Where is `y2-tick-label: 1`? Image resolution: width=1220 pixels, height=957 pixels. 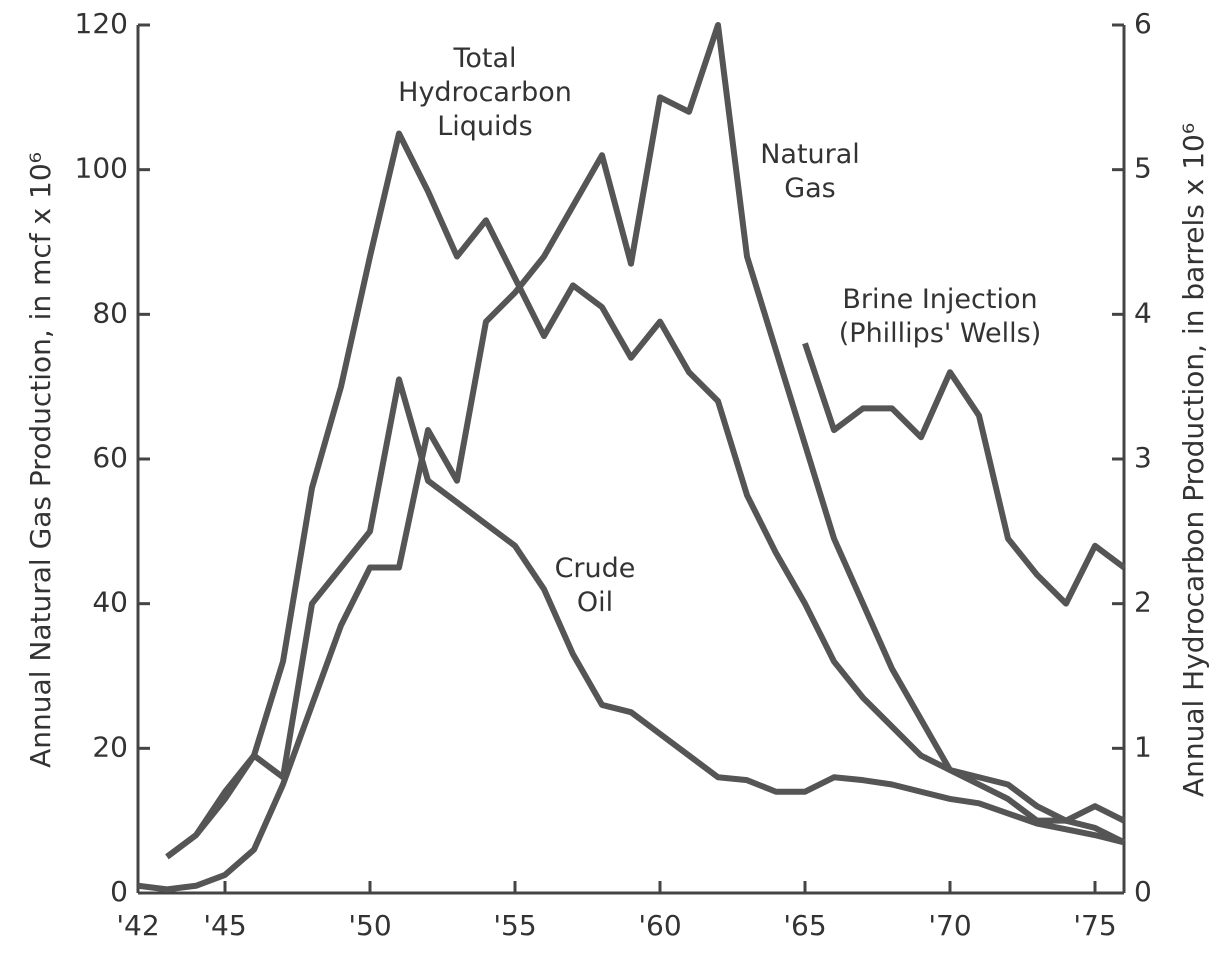
y2-tick-label: 1 is located at coordinates (1143, 746).